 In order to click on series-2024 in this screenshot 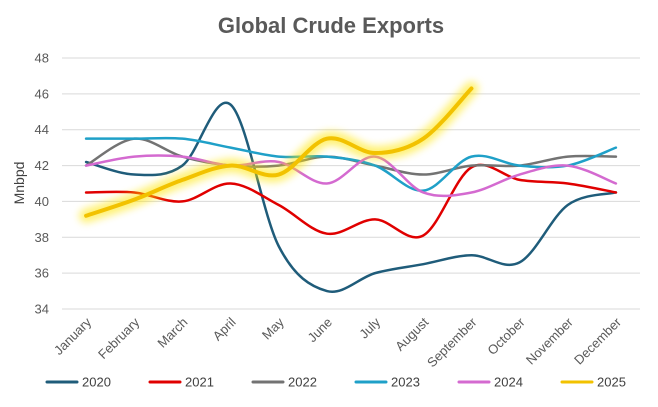, I will do `click(351, 176)`.